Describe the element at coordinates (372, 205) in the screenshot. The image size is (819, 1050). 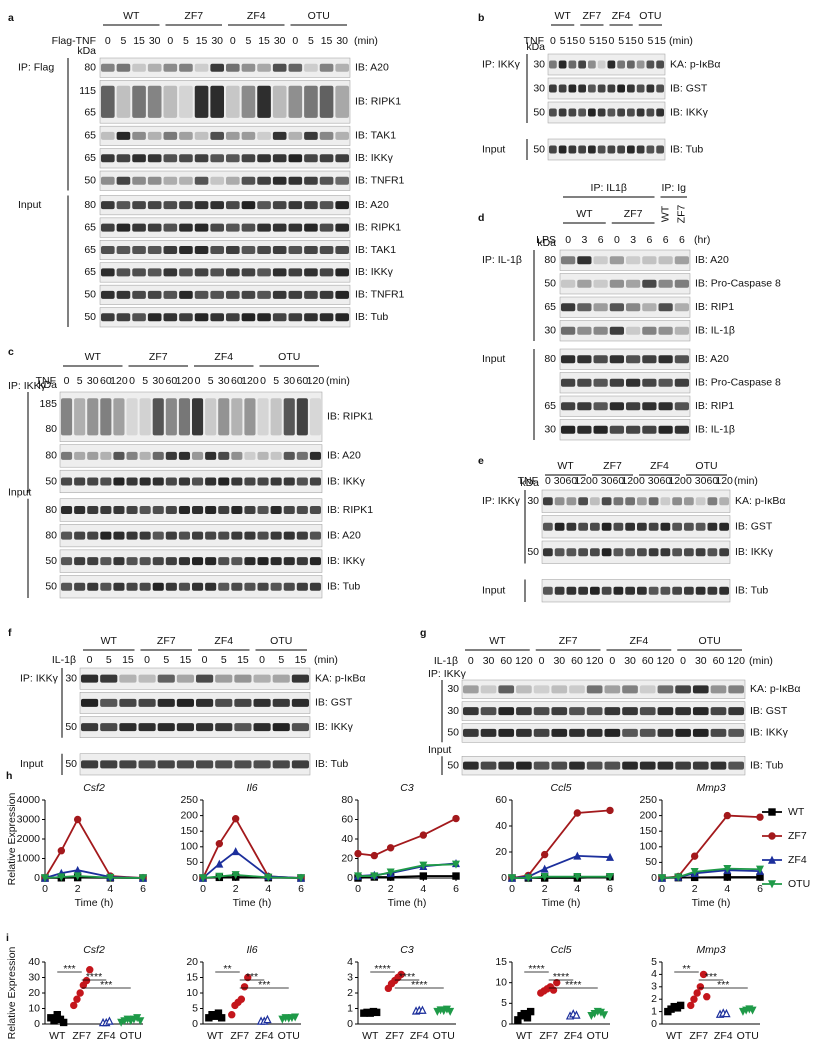
I see `ib-label: IB: A20` at that location.